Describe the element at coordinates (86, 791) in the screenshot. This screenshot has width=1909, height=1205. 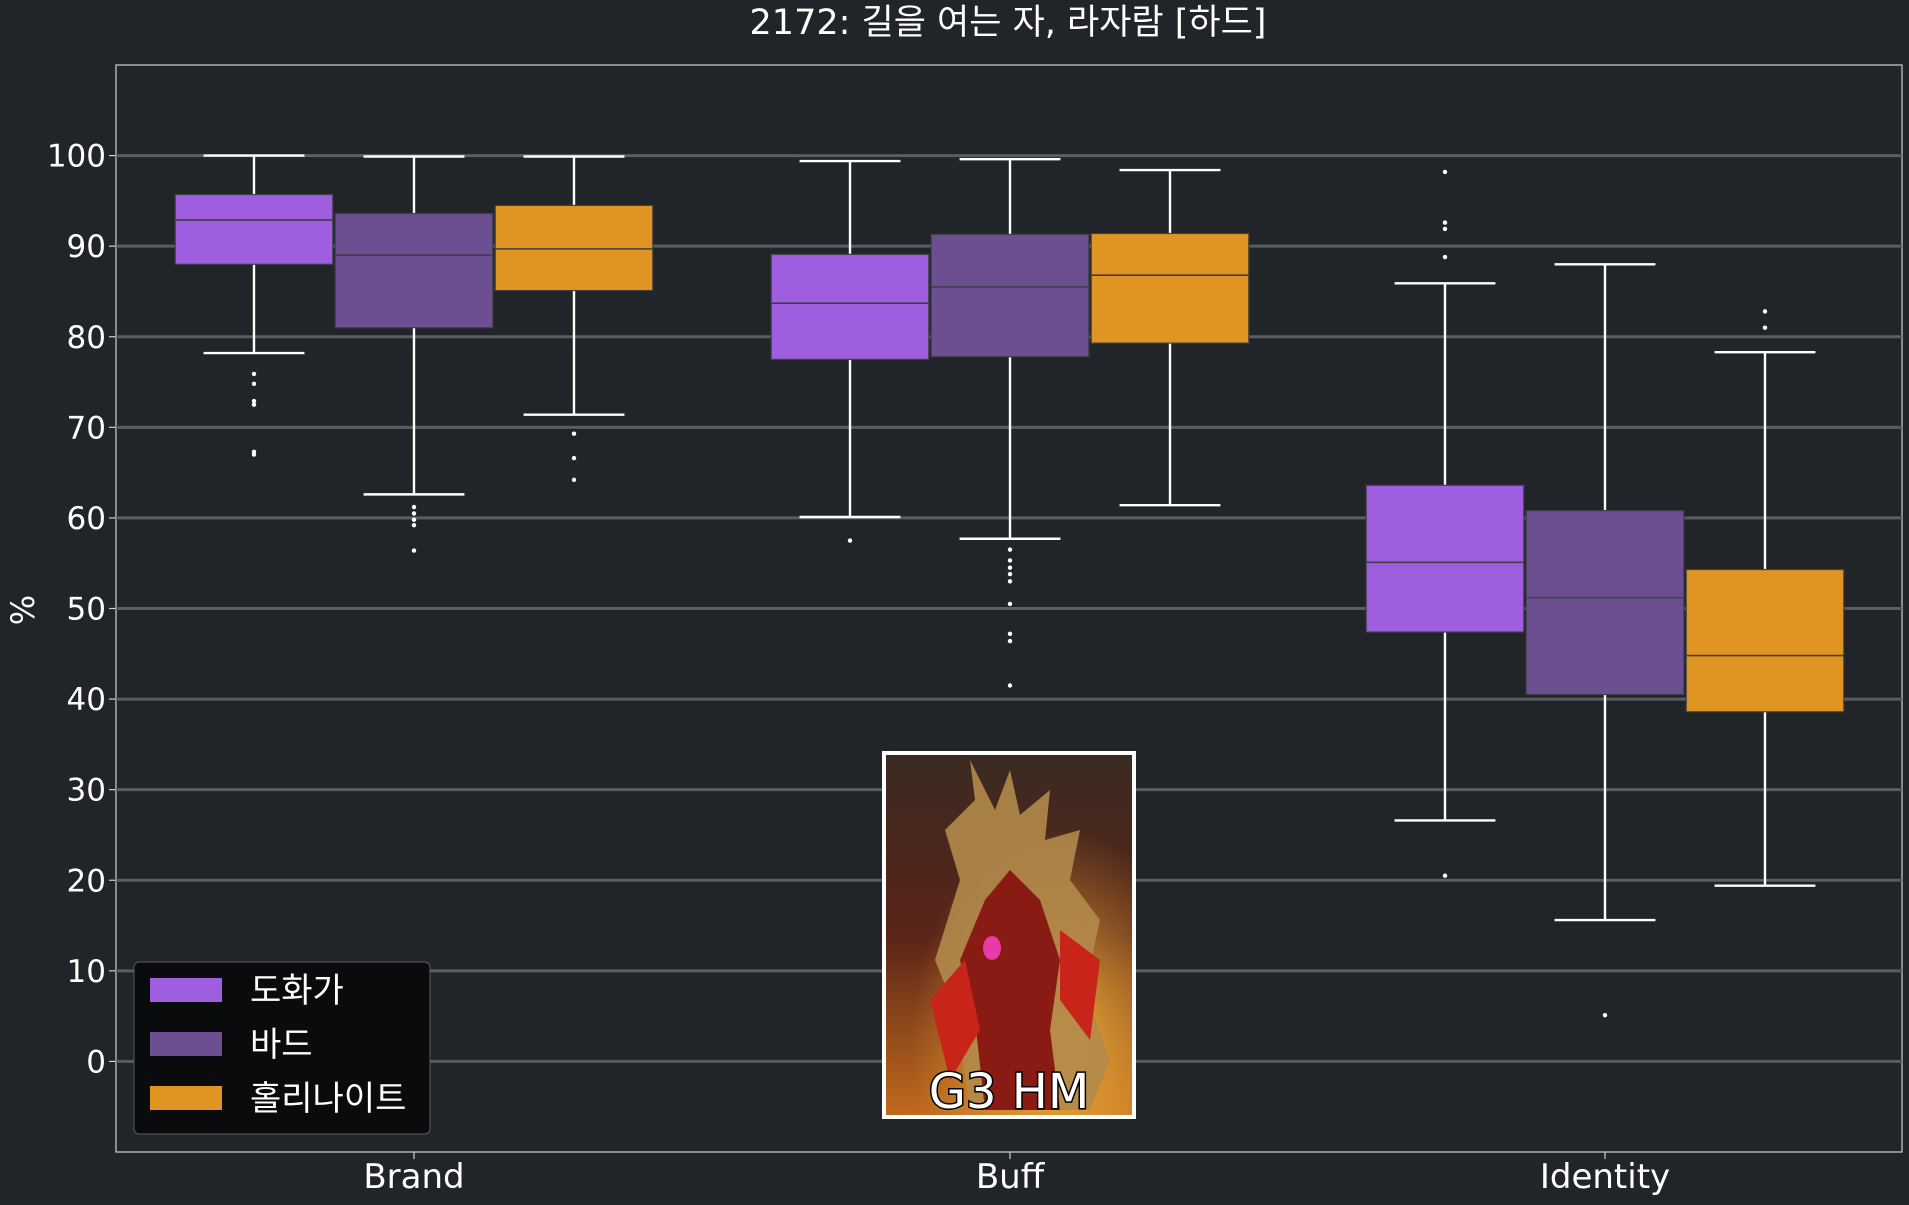
I see `y-tick-label: 30` at that location.